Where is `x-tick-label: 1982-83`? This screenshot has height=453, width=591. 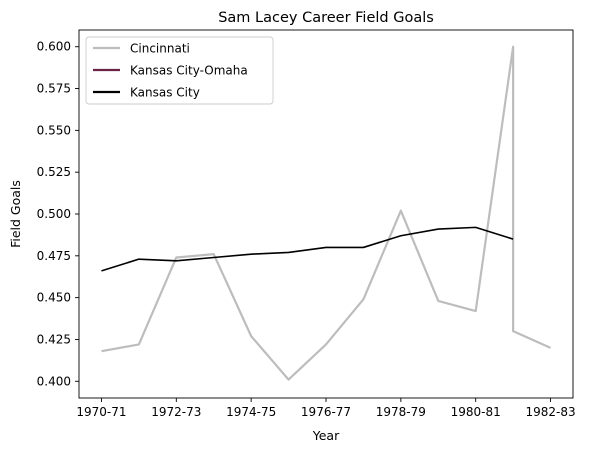
x-tick-label: 1982-83 is located at coordinates (550, 412).